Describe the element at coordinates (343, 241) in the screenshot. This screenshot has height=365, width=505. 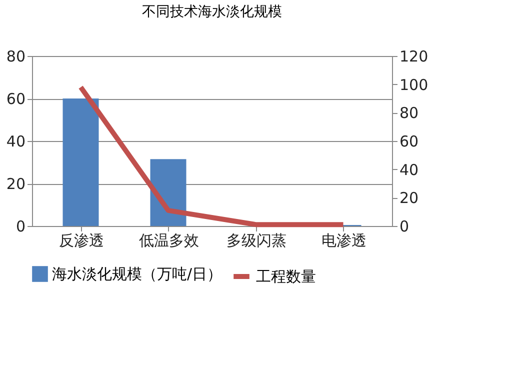
I see `x-tick-label: 电渗透` at that location.